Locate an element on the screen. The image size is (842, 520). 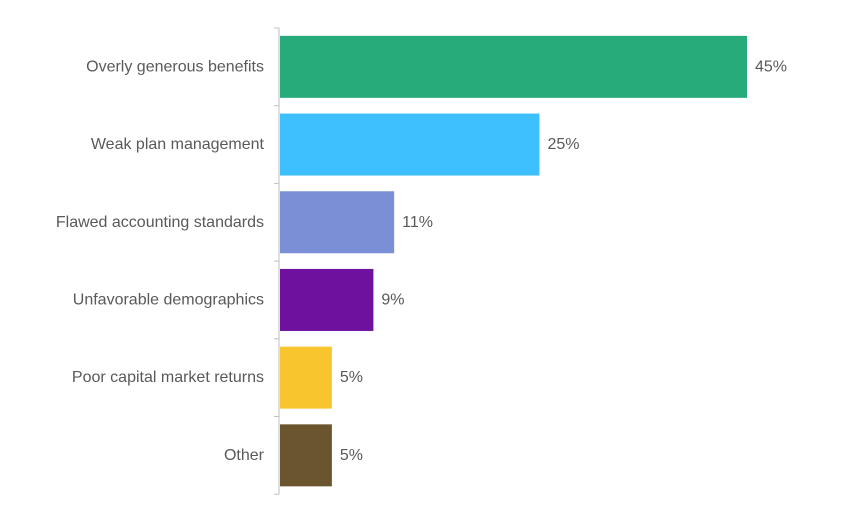
category-label-poor-capital-market-returns: Poor capital market returns is located at coordinates (168, 377).